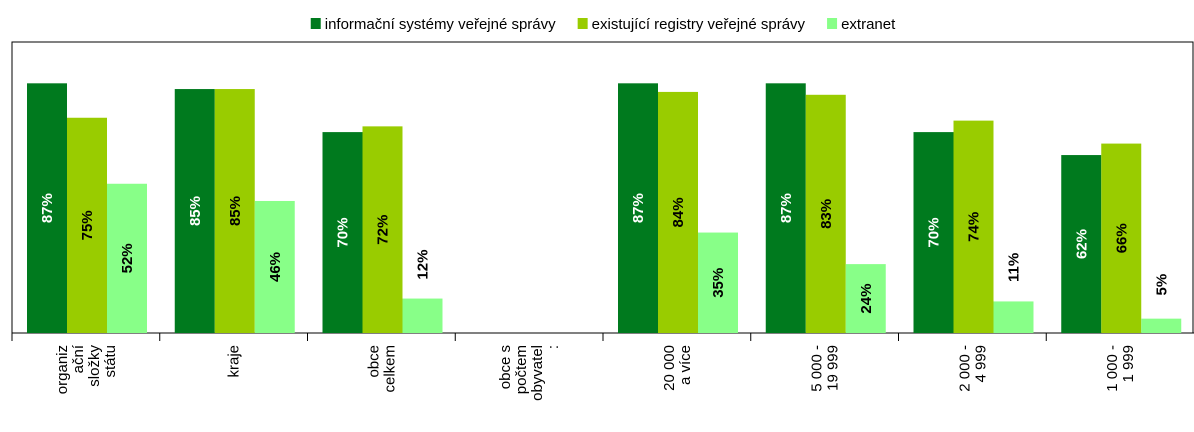 This screenshot has width=1194, height=432. What do you see at coordinates (868, 24) in the screenshot?
I see `legend-label: extranet` at bounding box center [868, 24].